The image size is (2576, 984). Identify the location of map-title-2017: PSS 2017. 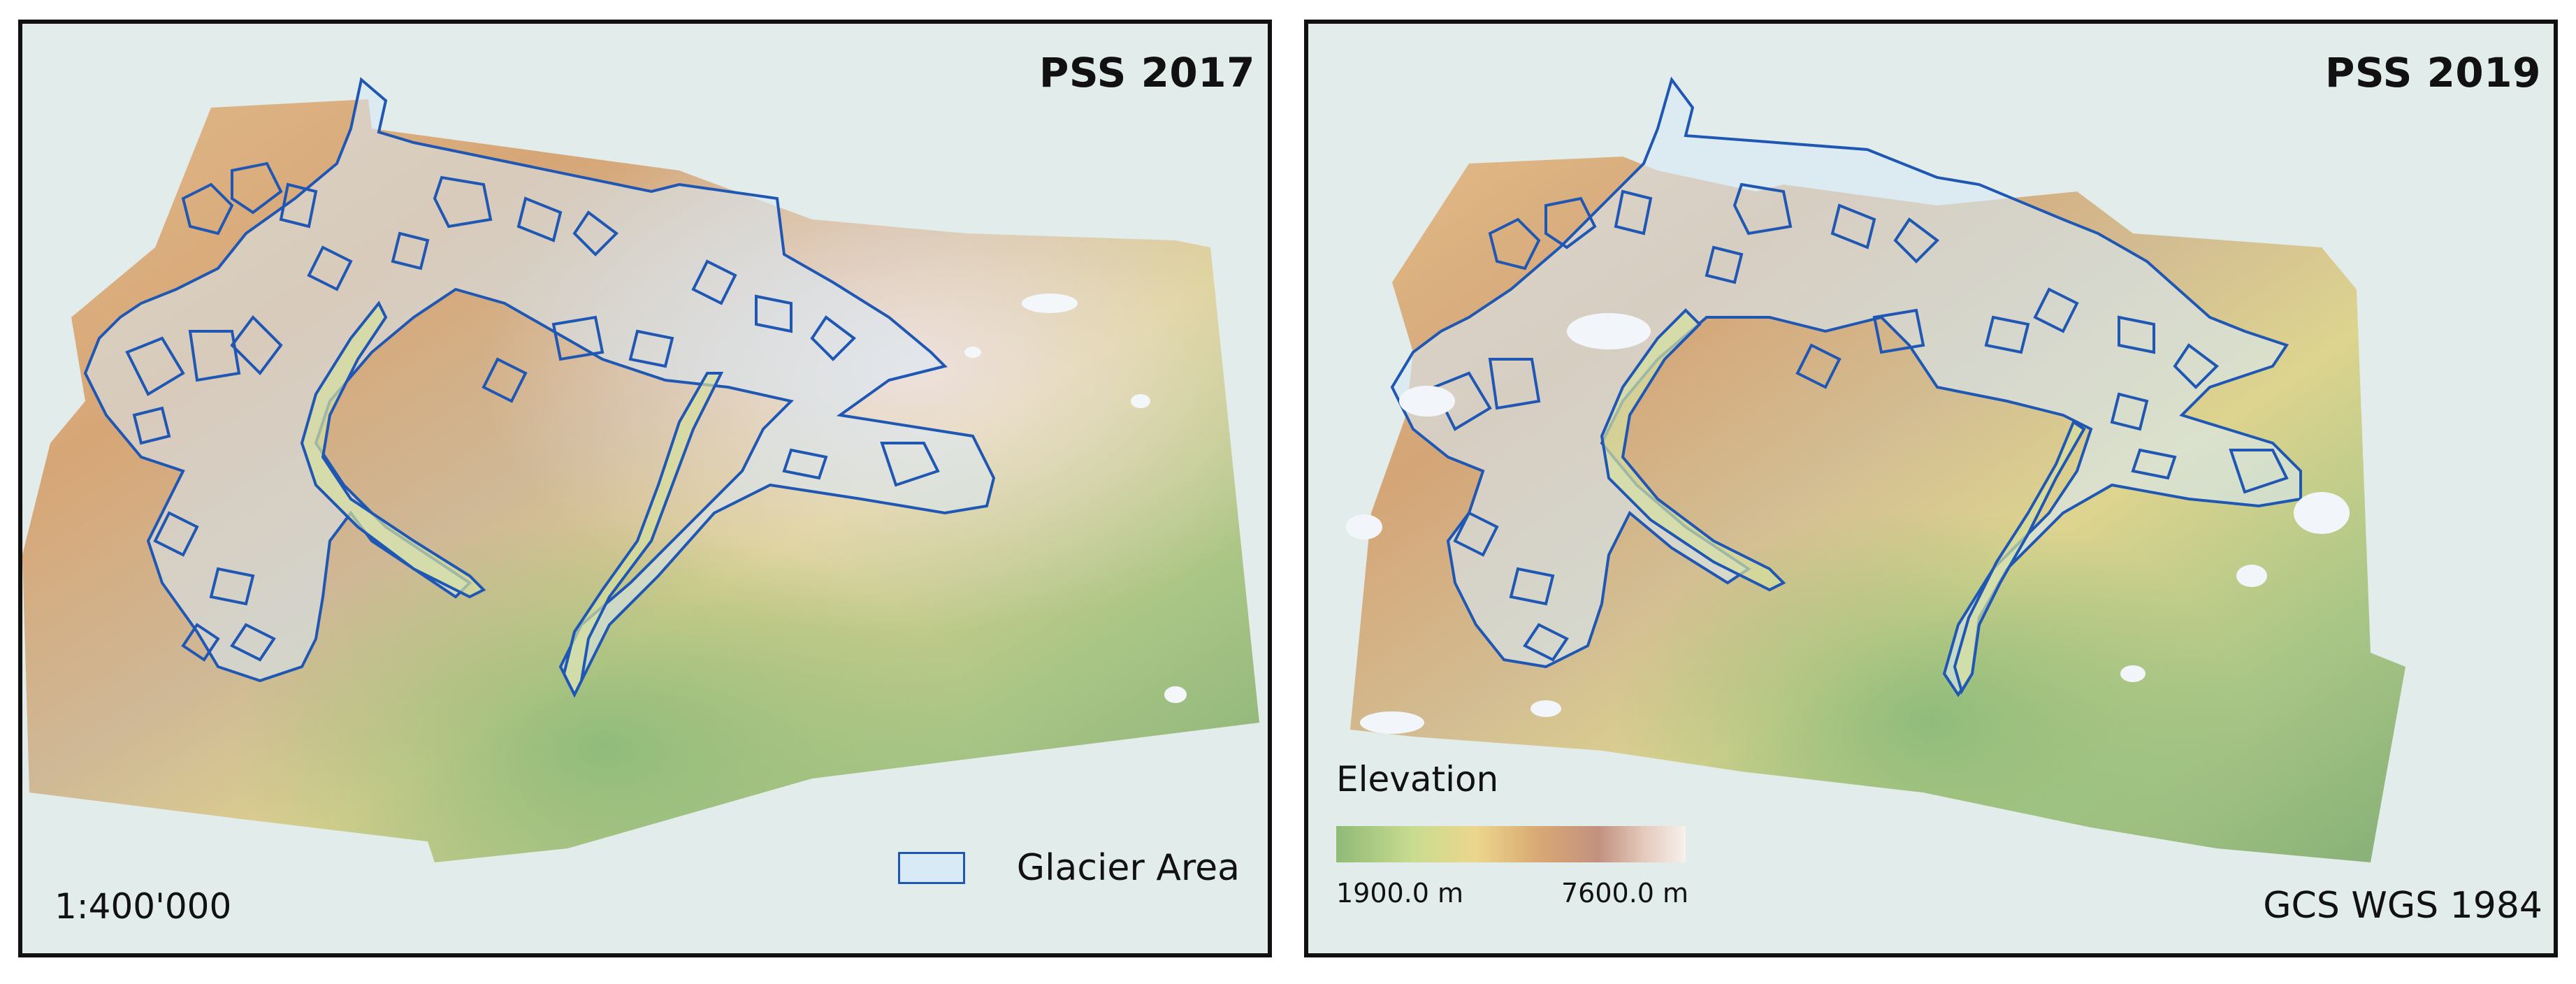
(1147, 72).